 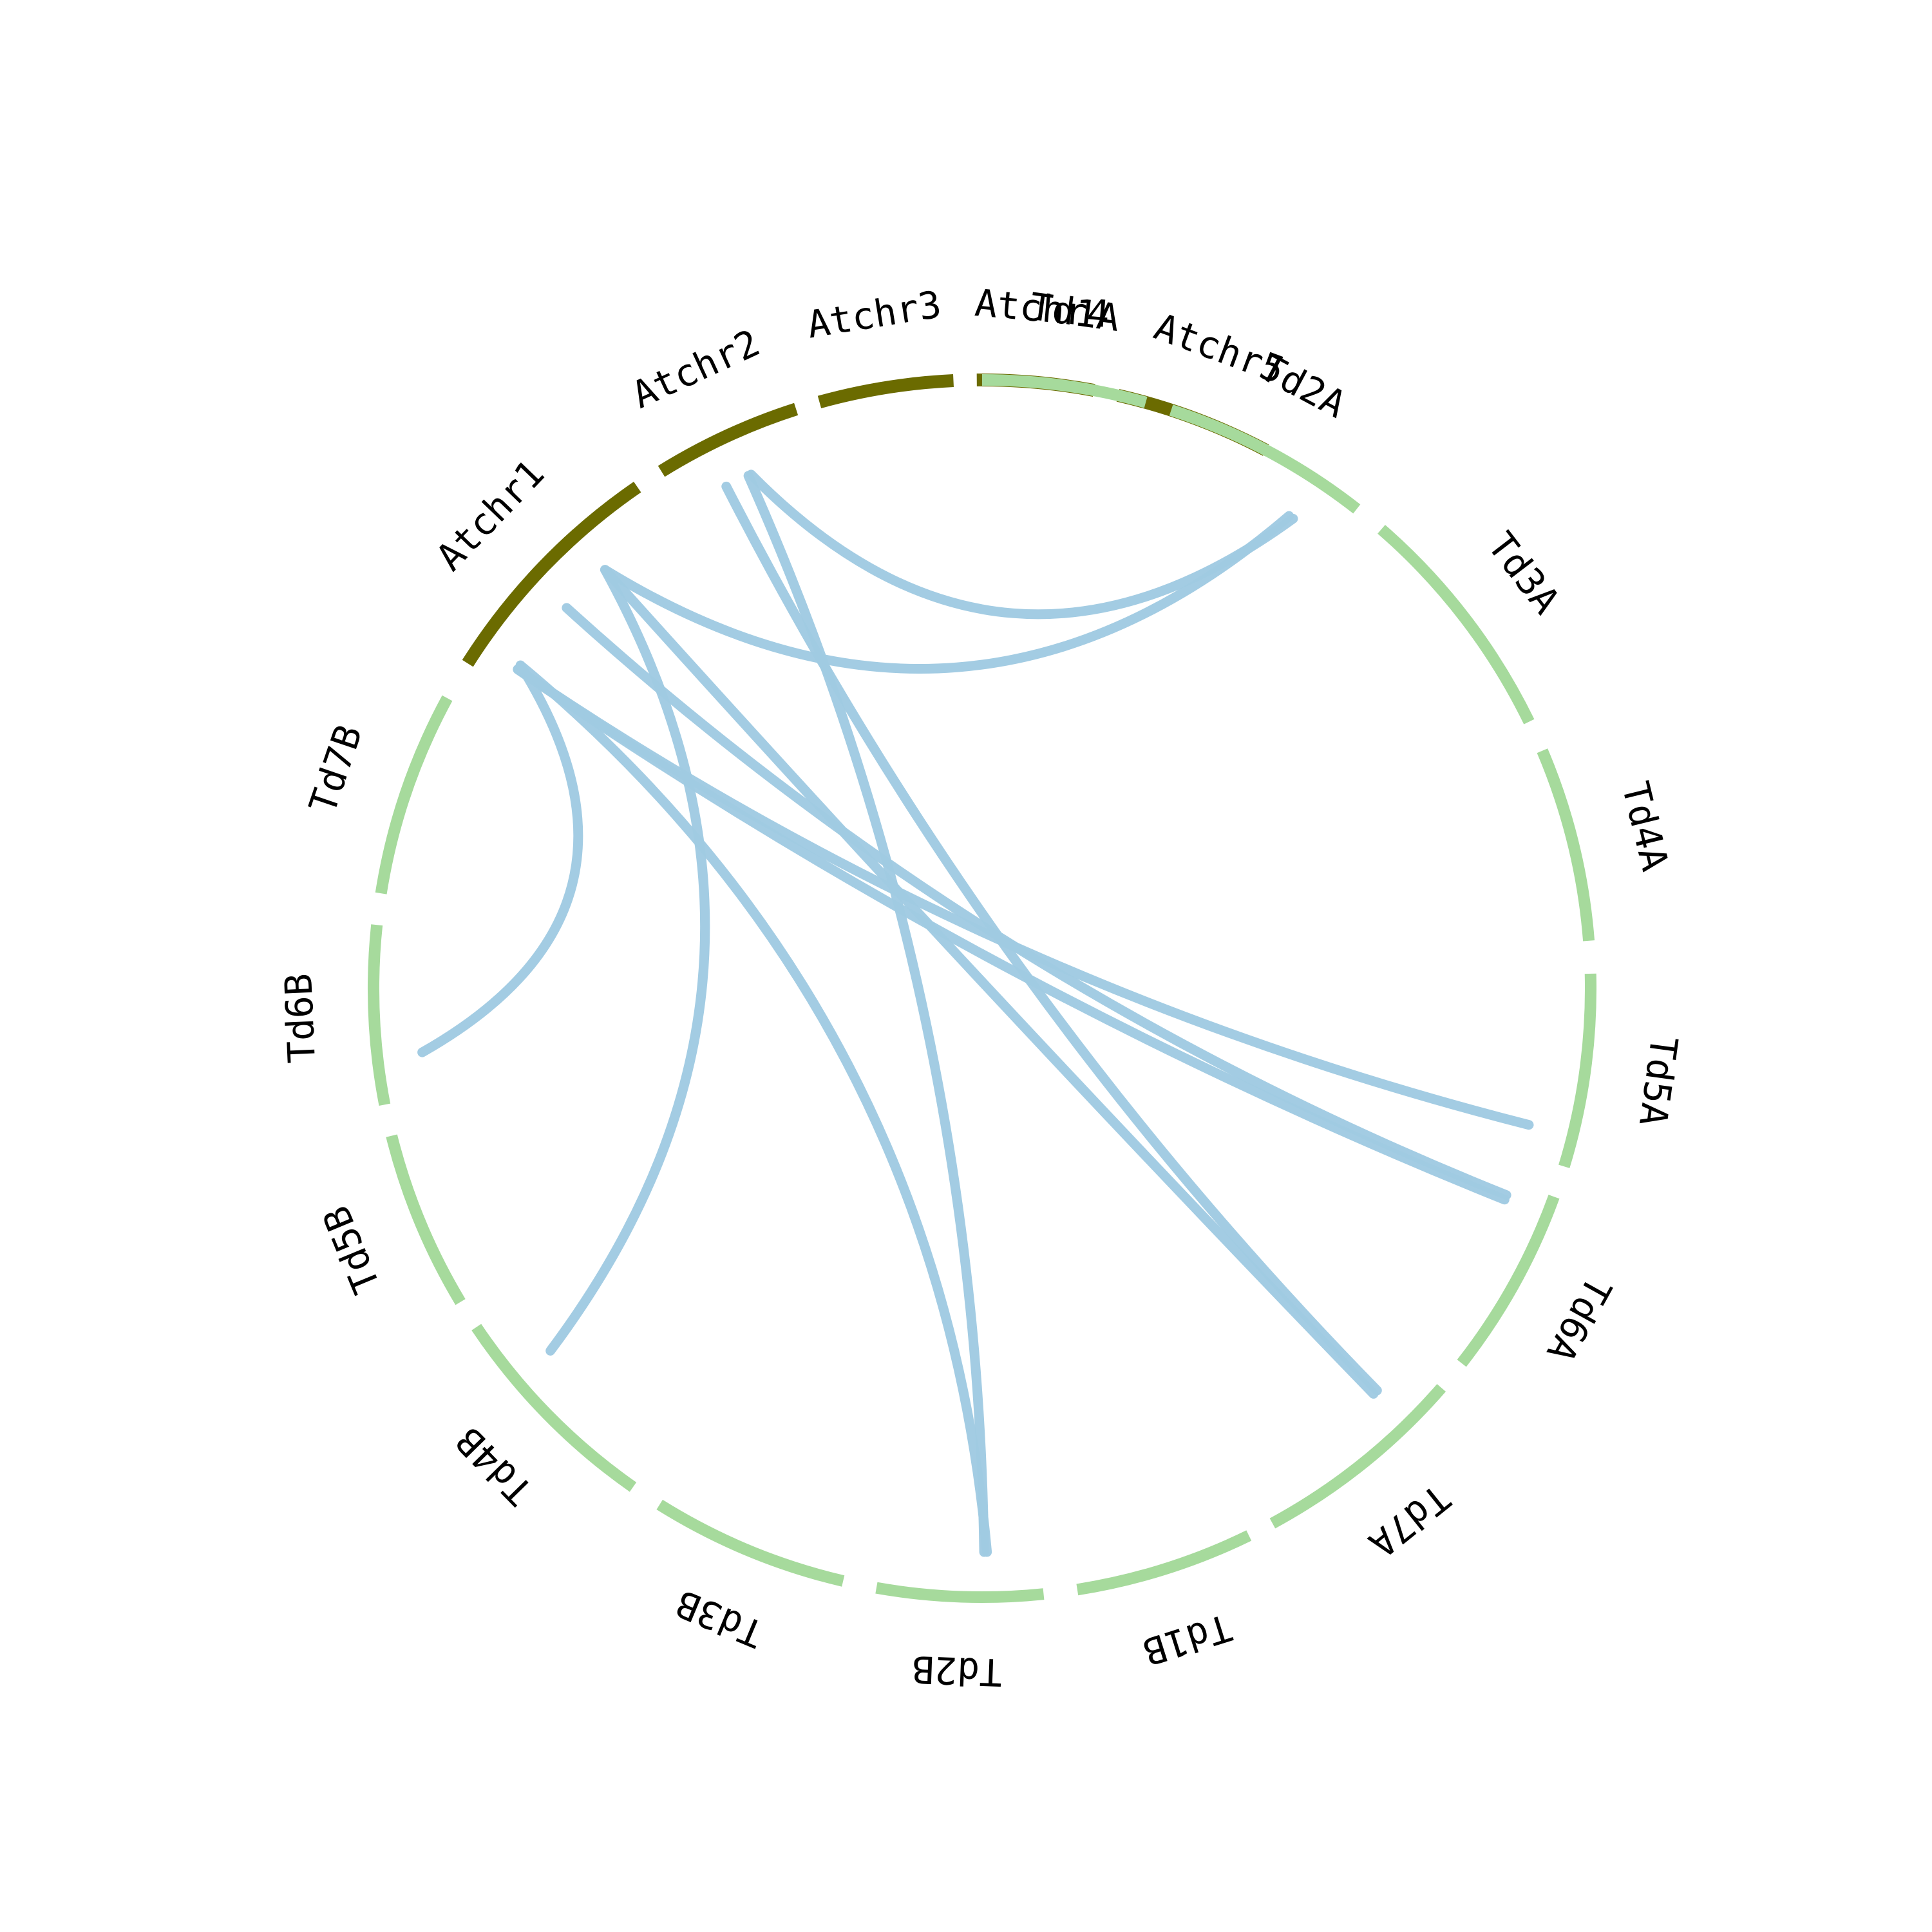 I want to click on segment-atchr2, so click(x=728, y=439).